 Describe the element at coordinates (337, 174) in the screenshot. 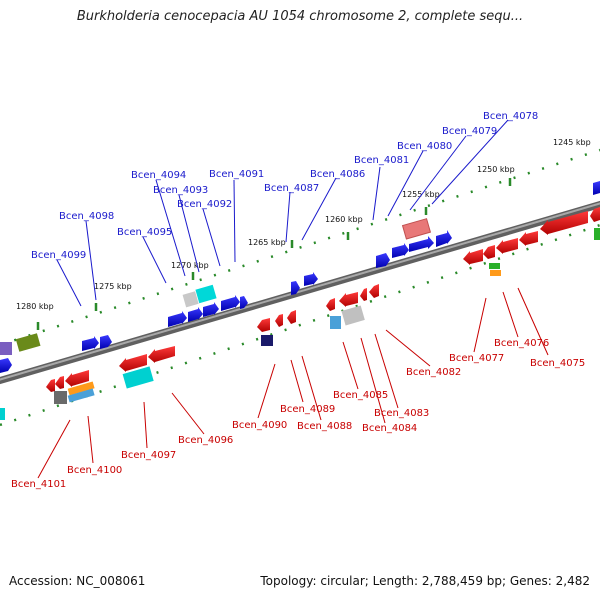

I see `gene-label: Bcen_4086` at that location.